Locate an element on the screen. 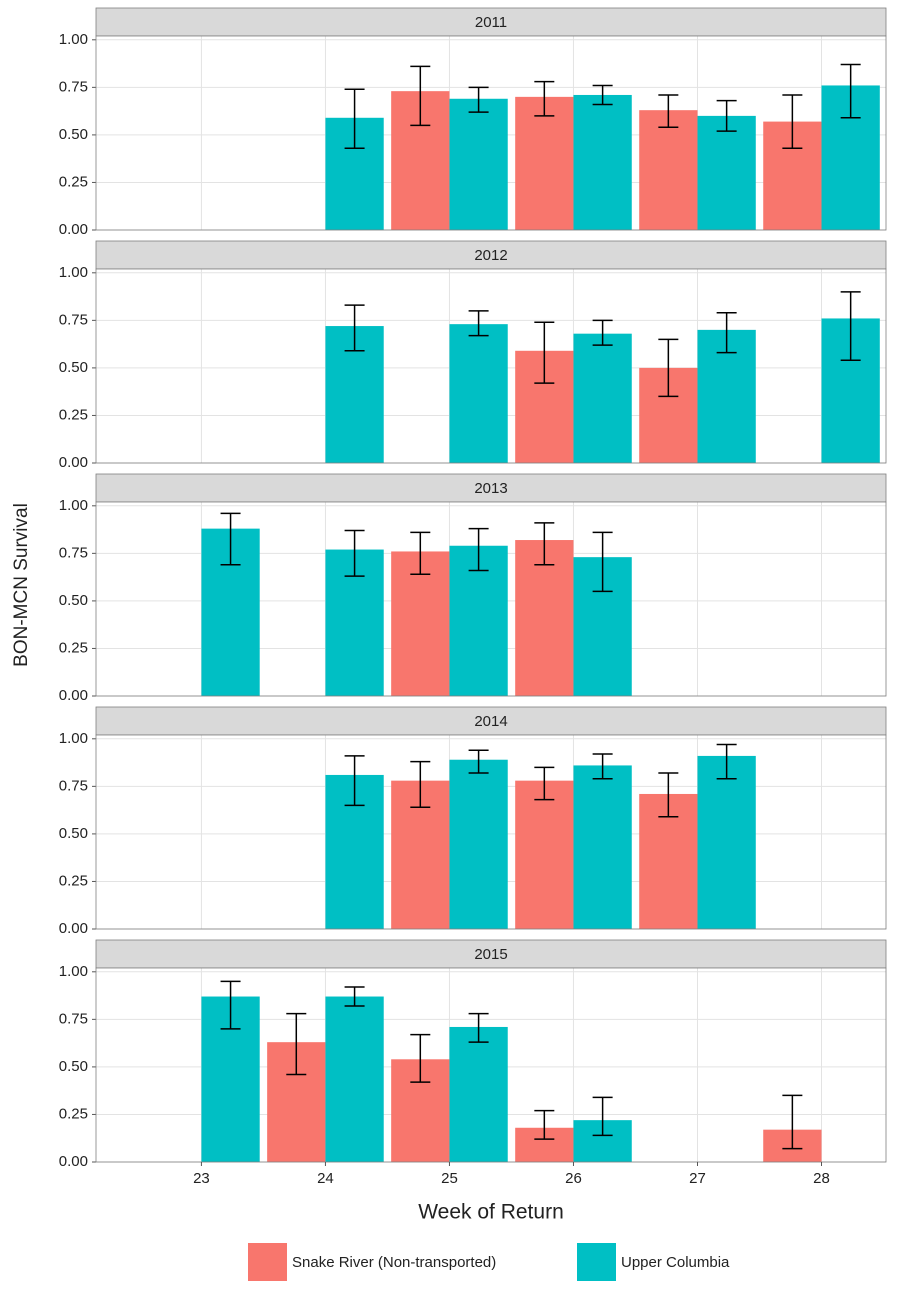 The height and width of the screenshot is (1289, 901). facet-title: 2014 is located at coordinates (490, 721).